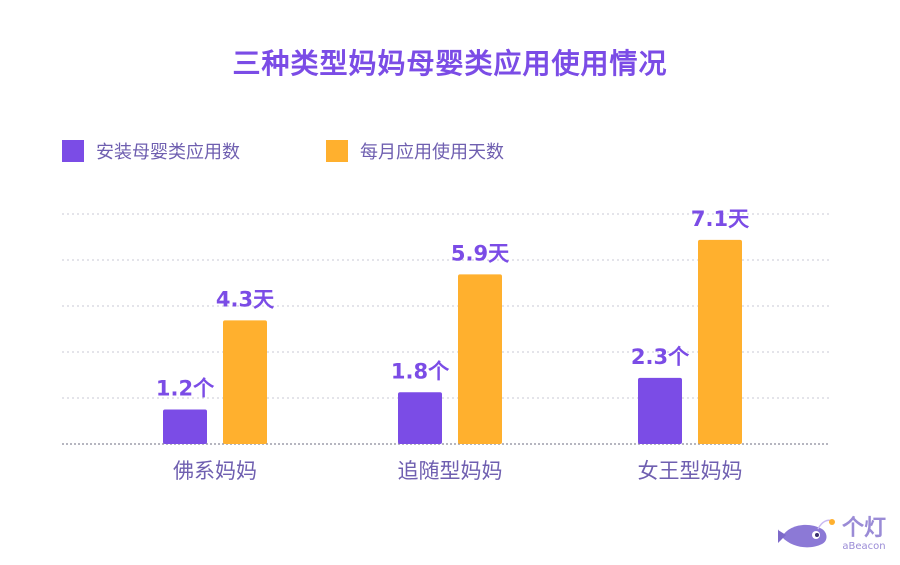  I want to click on brand-logo: 个灯 aBeacon, so click(831, 533).